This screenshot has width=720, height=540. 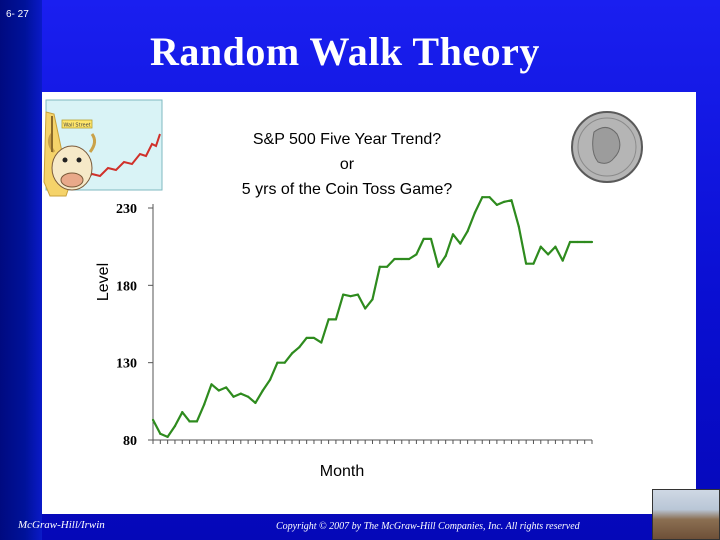 What do you see at coordinates (76, 126) in the screenshot?
I see `svg-text: Wall Street` at bounding box center [76, 126].